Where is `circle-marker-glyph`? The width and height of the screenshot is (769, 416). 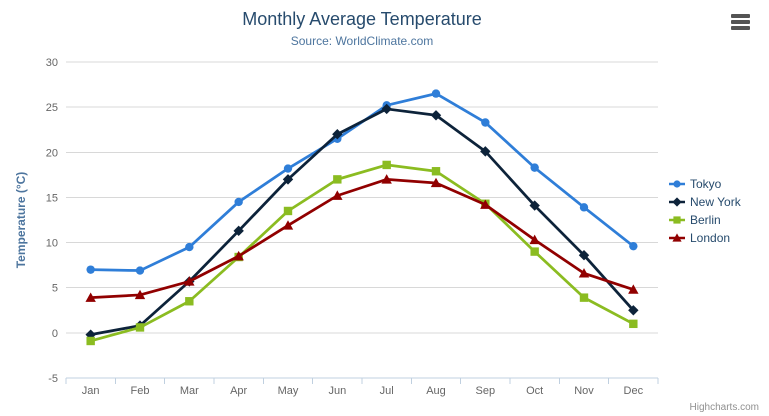
circle-marker-glyph is located at coordinates (677, 184).